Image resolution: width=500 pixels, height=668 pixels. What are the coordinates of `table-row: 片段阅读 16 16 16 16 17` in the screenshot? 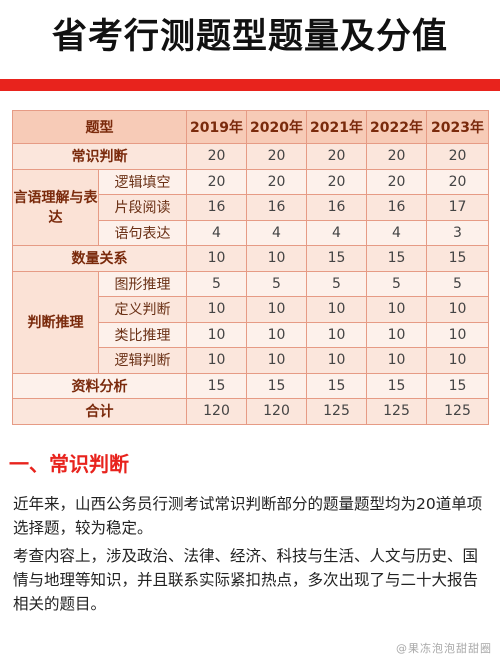 It's located at (251, 207).